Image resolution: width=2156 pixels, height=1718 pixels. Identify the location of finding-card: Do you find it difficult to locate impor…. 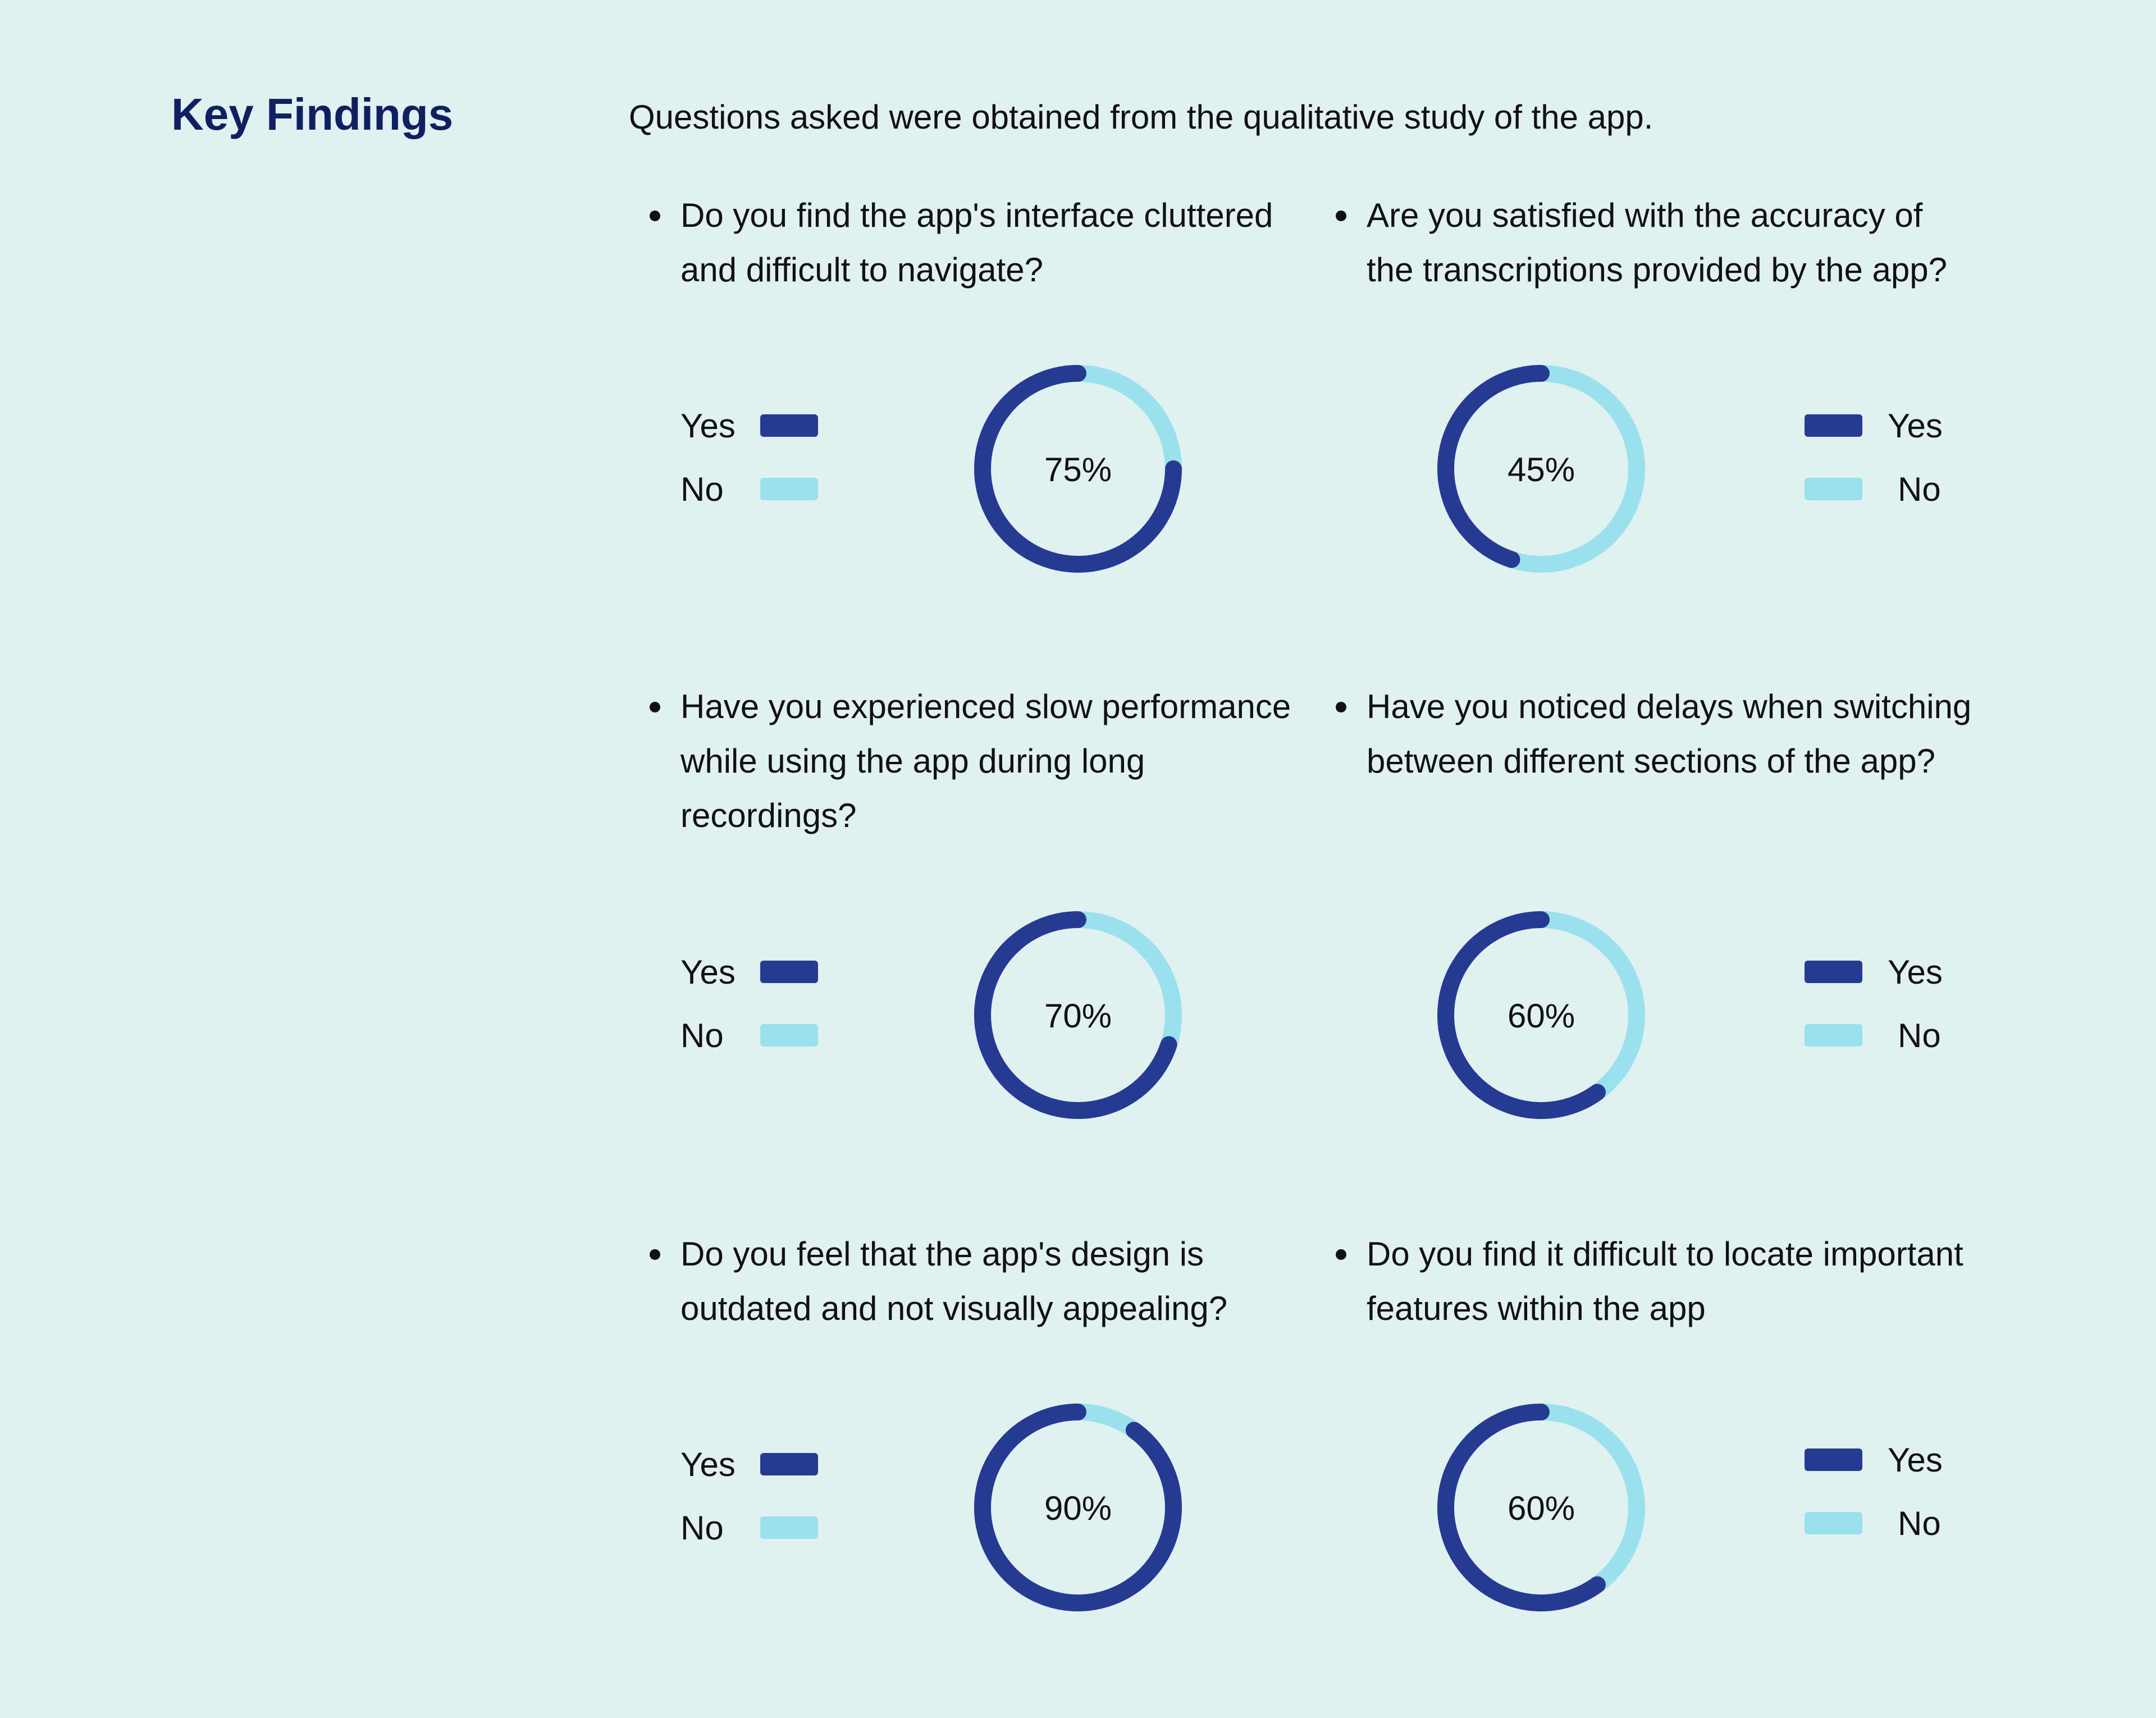
(1640, 1472).